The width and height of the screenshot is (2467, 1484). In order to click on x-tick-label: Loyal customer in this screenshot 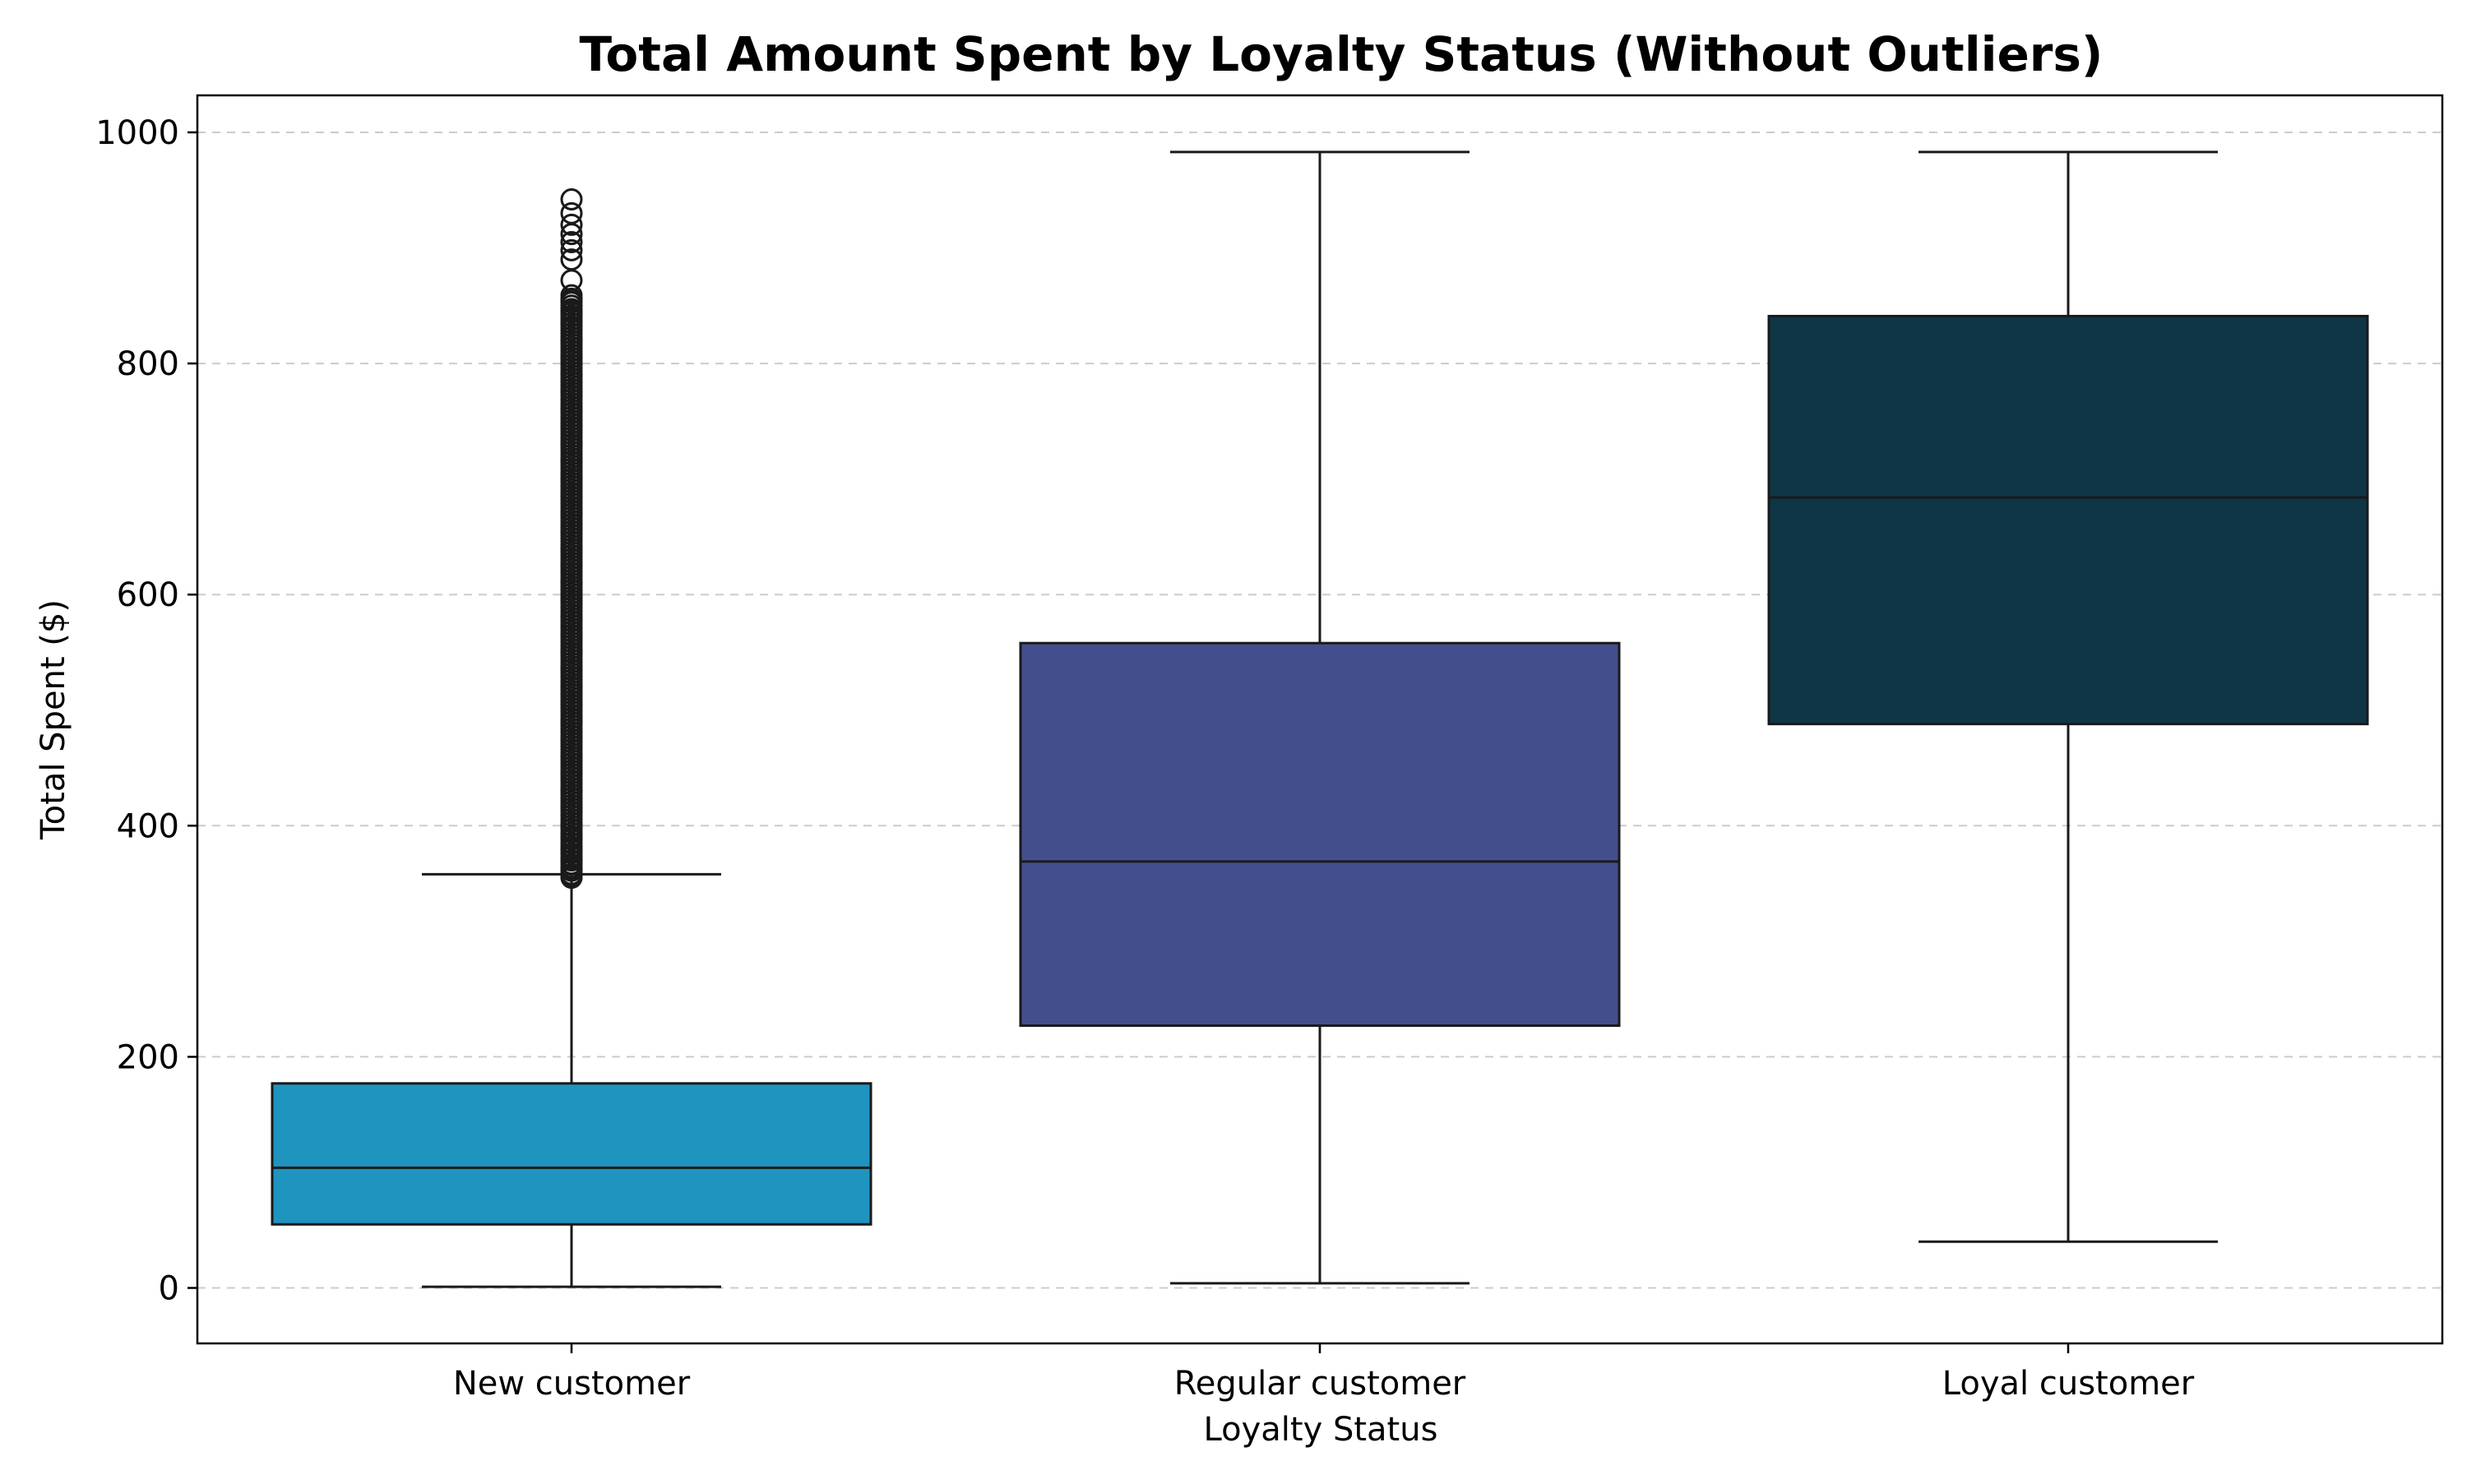, I will do `click(2068, 1384)`.